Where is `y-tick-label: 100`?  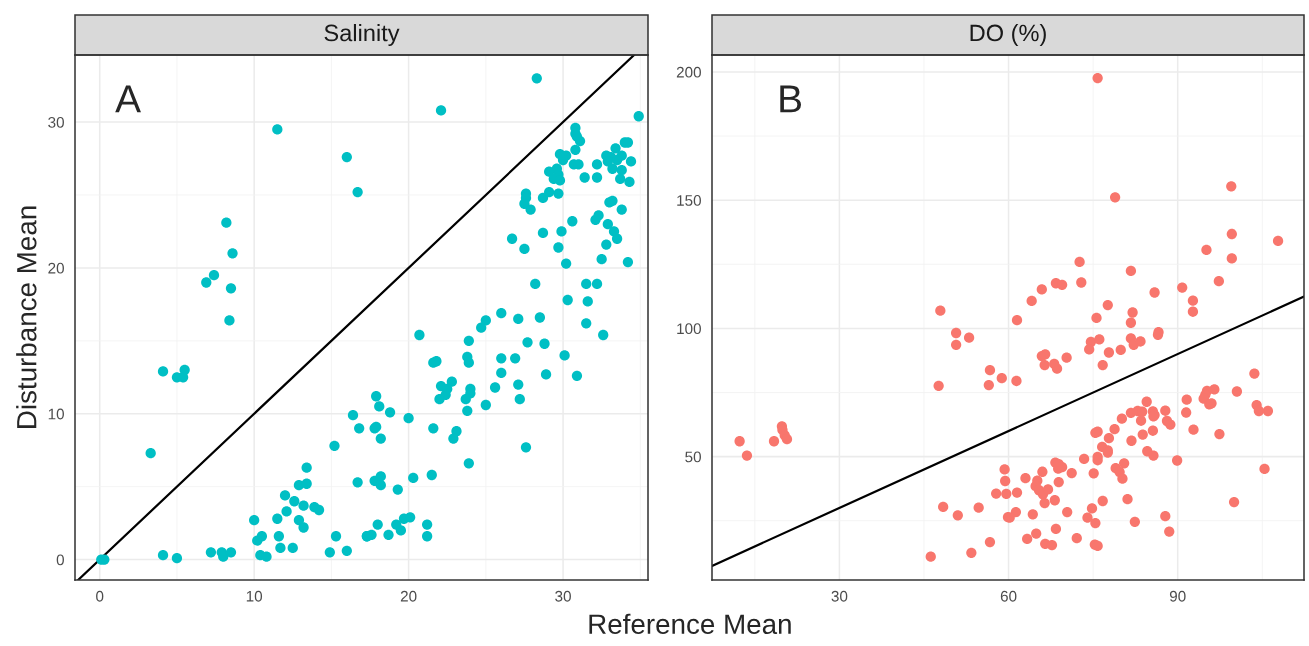 y-tick-label: 100 is located at coordinates (689, 329).